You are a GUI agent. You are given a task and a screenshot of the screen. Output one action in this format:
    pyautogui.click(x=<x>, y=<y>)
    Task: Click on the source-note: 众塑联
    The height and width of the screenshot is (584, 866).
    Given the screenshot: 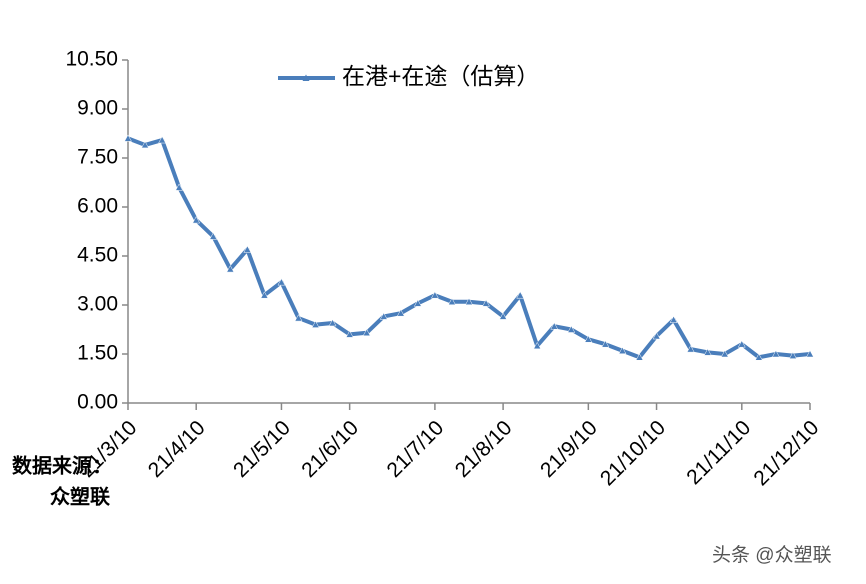 What is the action you would take?
    pyautogui.click(x=80, y=496)
    